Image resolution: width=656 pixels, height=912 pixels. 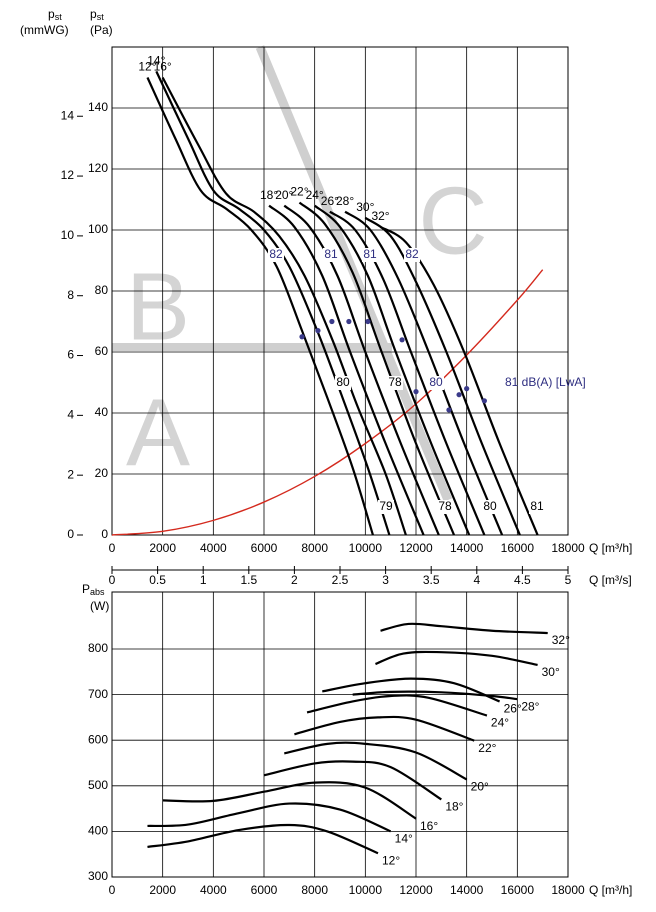 I want to click on sound-level: 79, so click(x=386, y=506).